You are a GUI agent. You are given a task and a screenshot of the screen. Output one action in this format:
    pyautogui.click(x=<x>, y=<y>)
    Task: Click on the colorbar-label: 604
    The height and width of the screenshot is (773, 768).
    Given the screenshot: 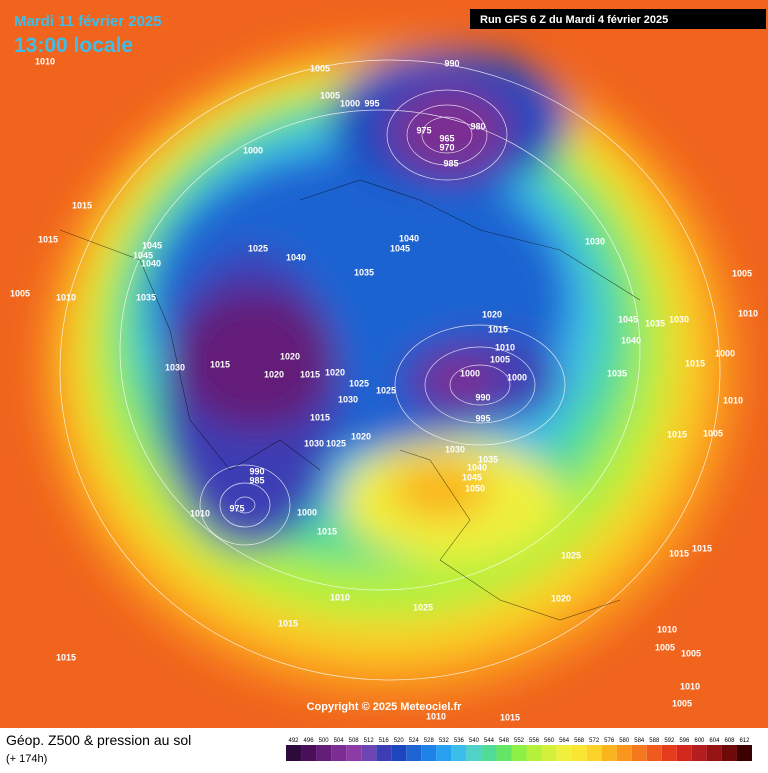 What is the action you would take?
    pyautogui.click(x=714, y=741)
    